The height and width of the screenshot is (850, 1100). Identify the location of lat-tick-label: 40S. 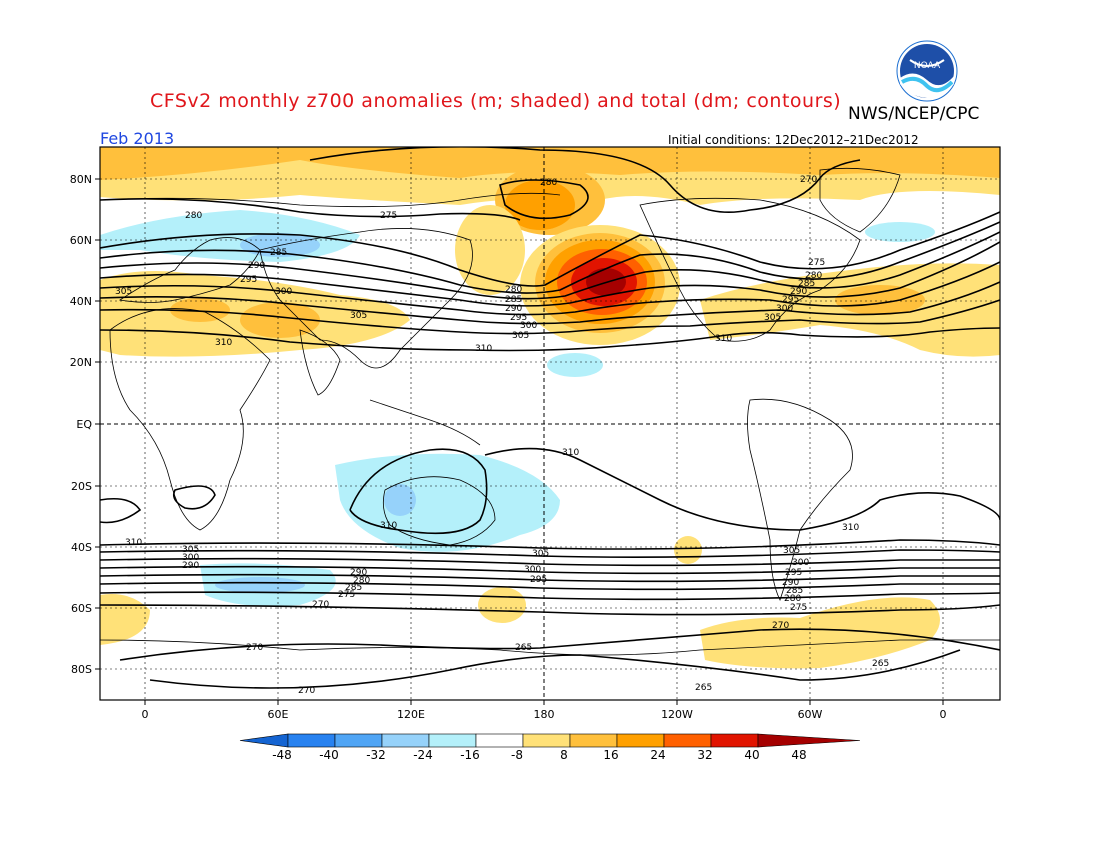
(81, 547).